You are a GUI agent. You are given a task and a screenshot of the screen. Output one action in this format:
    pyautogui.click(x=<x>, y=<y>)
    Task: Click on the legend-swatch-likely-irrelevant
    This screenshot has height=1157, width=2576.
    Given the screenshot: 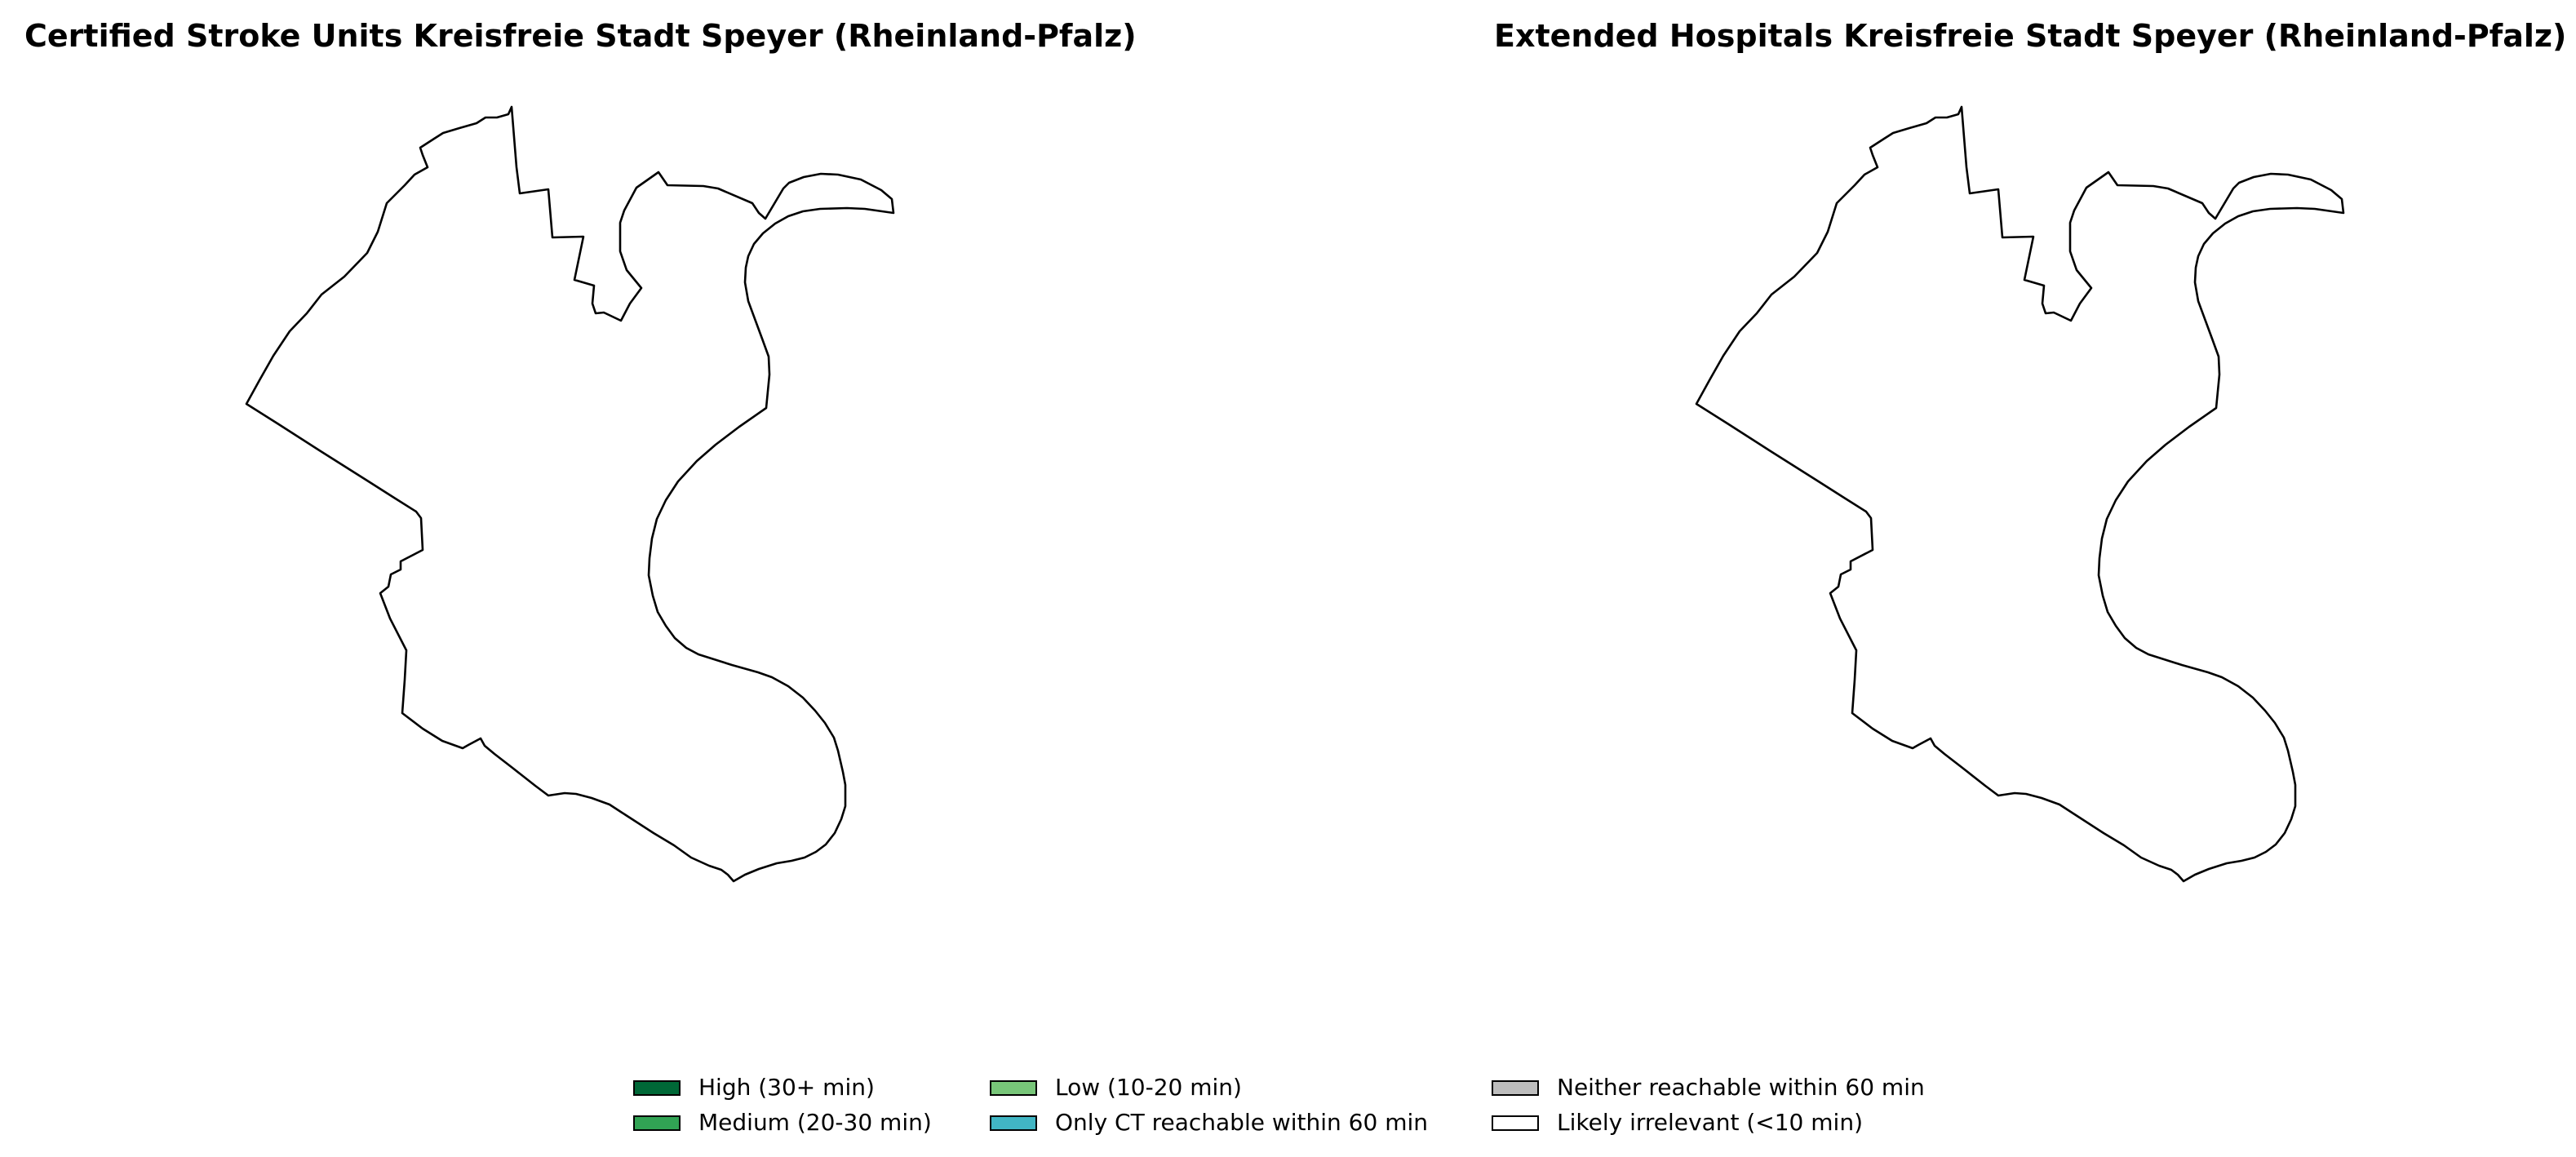 What is the action you would take?
    pyautogui.click(x=1515, y=1123)
    